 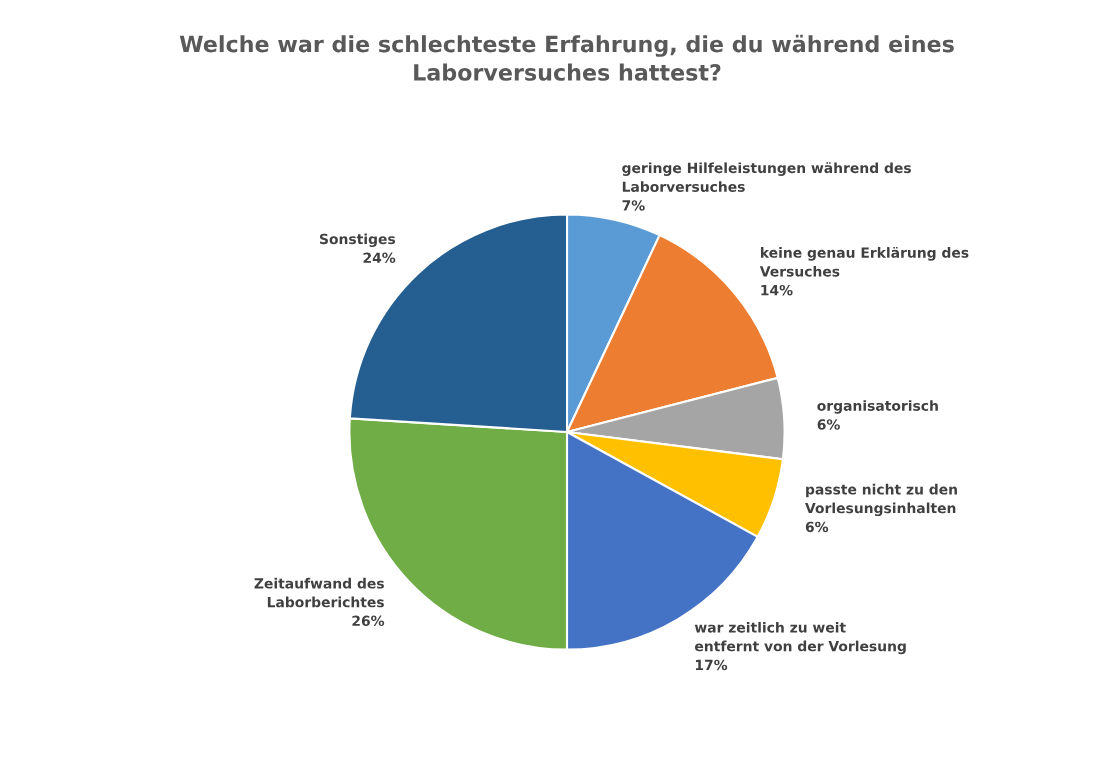 What do you see at coordinates (319, 592) in the screenshot?
I see `slice-label: Zeitaufwand des Laborberichtes` at bounding box center [319, 592].